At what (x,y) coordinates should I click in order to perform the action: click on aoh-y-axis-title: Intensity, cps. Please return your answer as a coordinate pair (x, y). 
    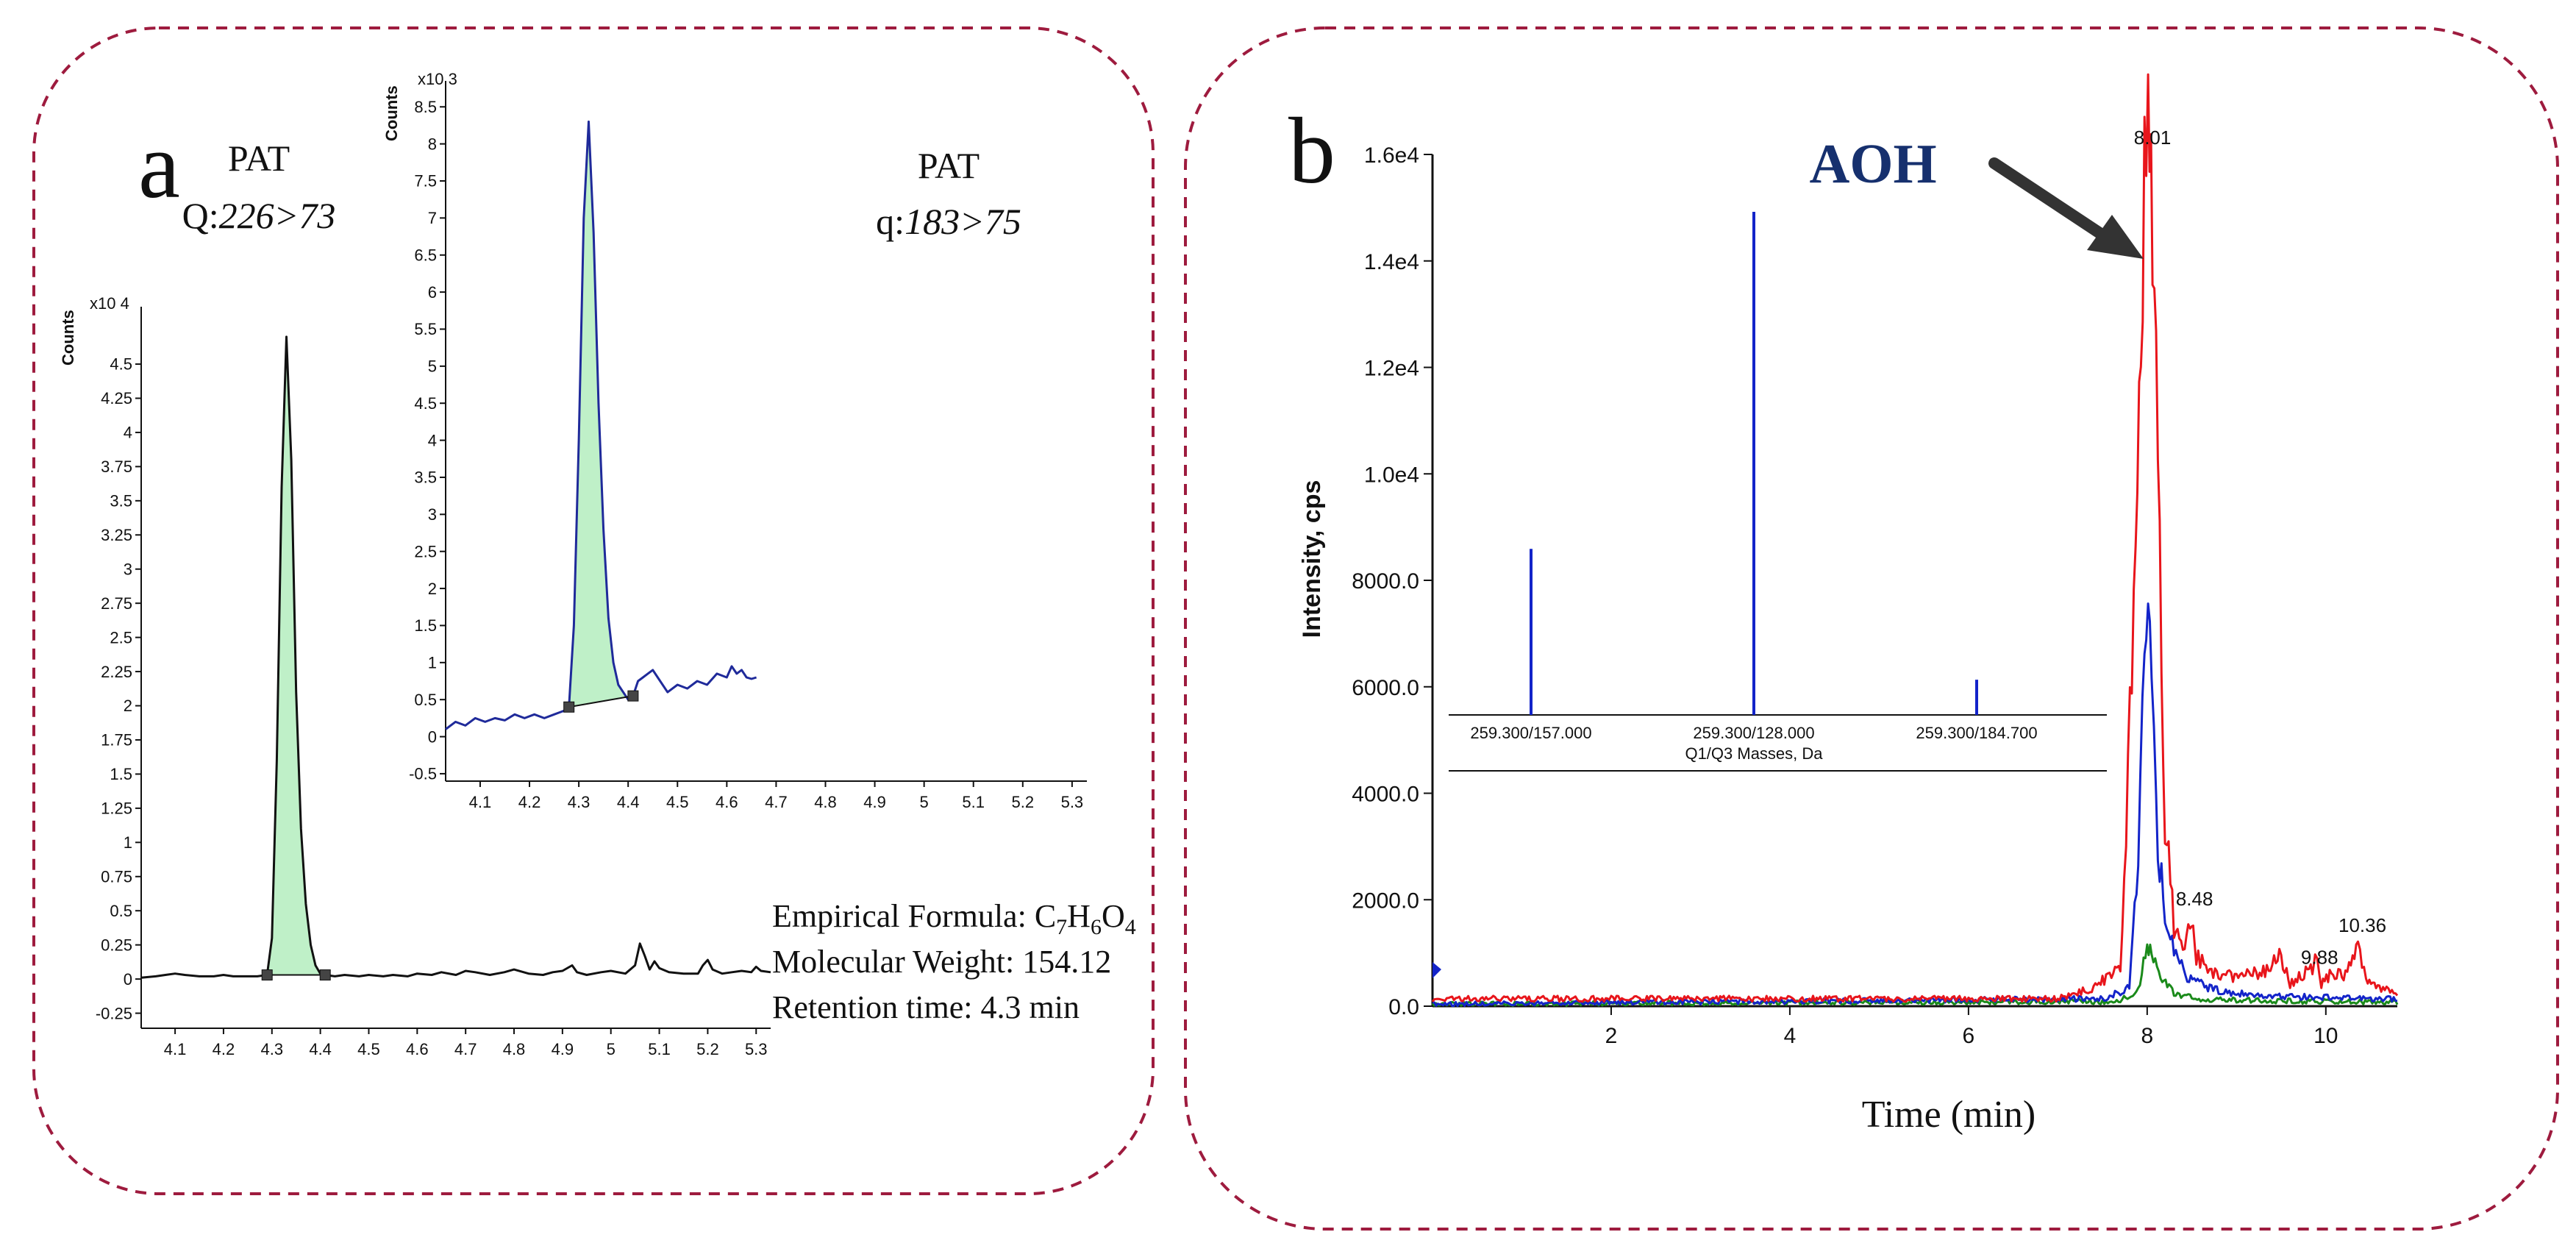
    Looking at the image, I should click on (1312, 559).